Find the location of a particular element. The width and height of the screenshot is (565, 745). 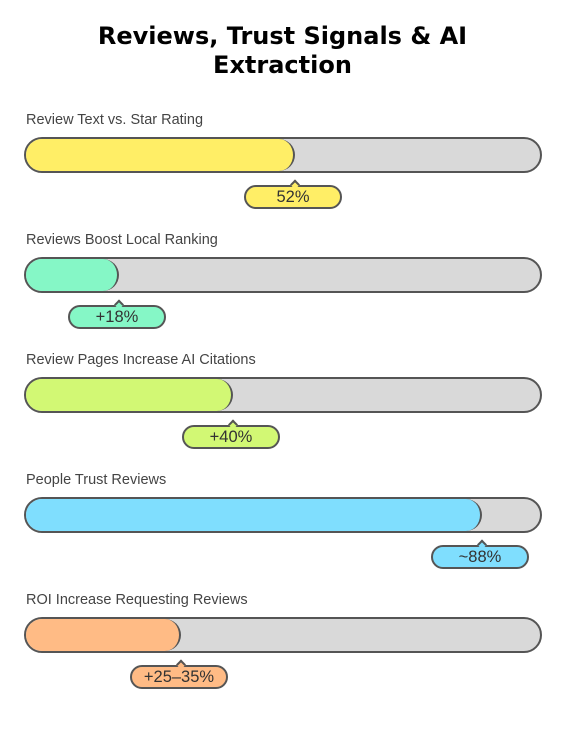

bar-label: Review Text vs. Star Rating is located at coordinates (115, 120).